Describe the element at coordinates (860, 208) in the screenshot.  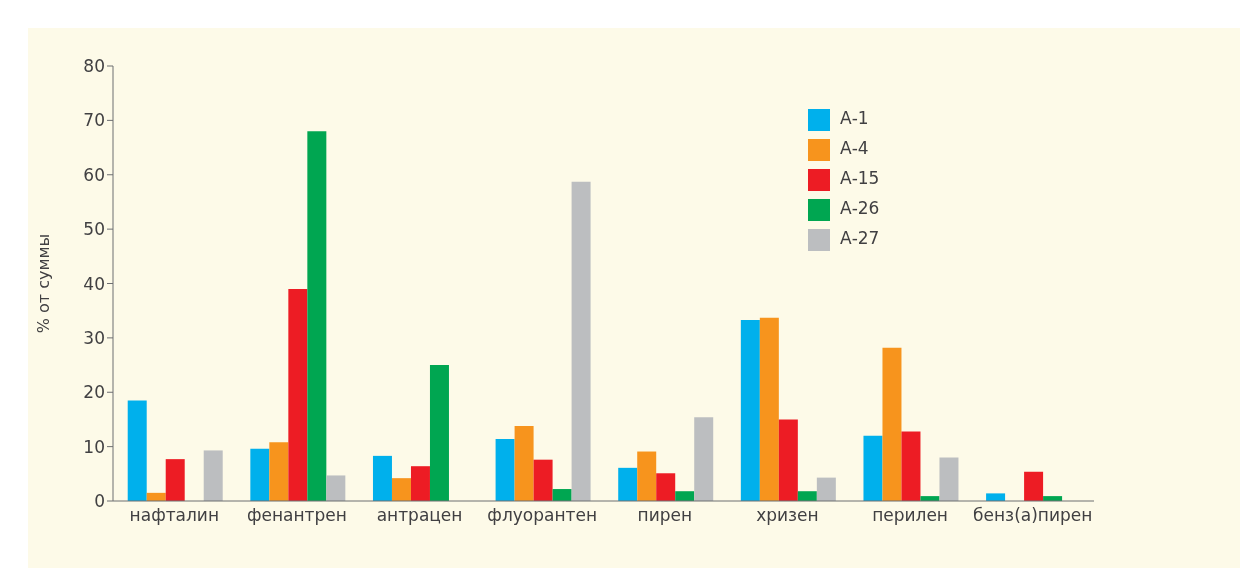
I see `legend-label: А-26` at that location.